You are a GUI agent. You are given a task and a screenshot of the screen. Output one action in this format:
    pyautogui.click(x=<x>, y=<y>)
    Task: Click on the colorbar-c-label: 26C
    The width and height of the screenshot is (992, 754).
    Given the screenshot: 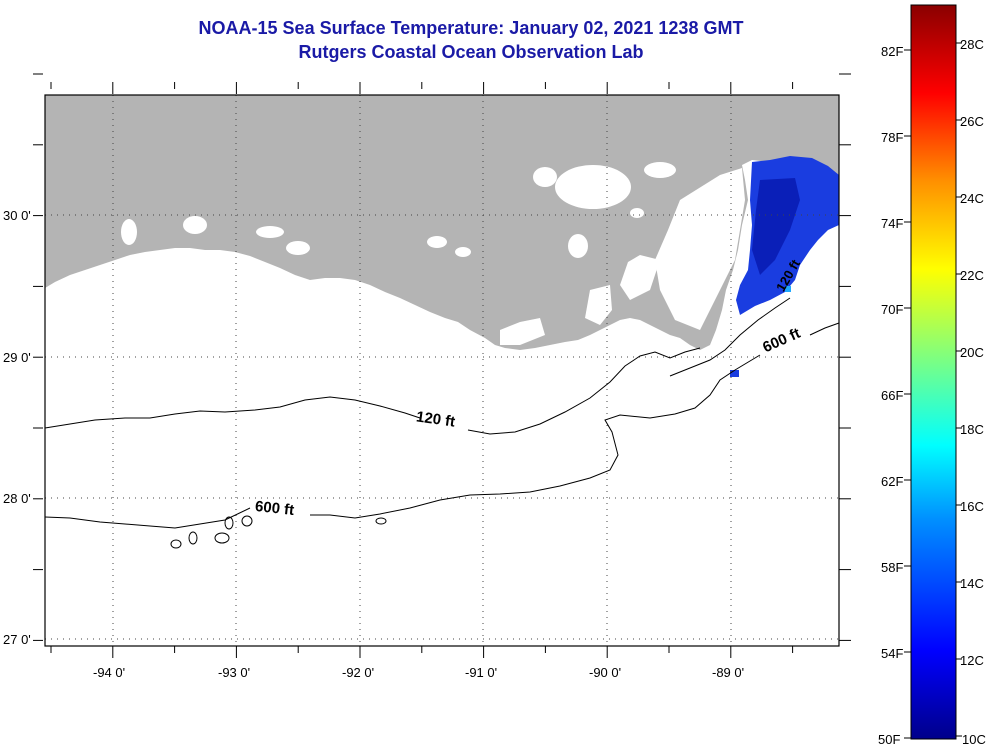 What is the action you would take?
    pyautogui.click(x=972, y=121)
    